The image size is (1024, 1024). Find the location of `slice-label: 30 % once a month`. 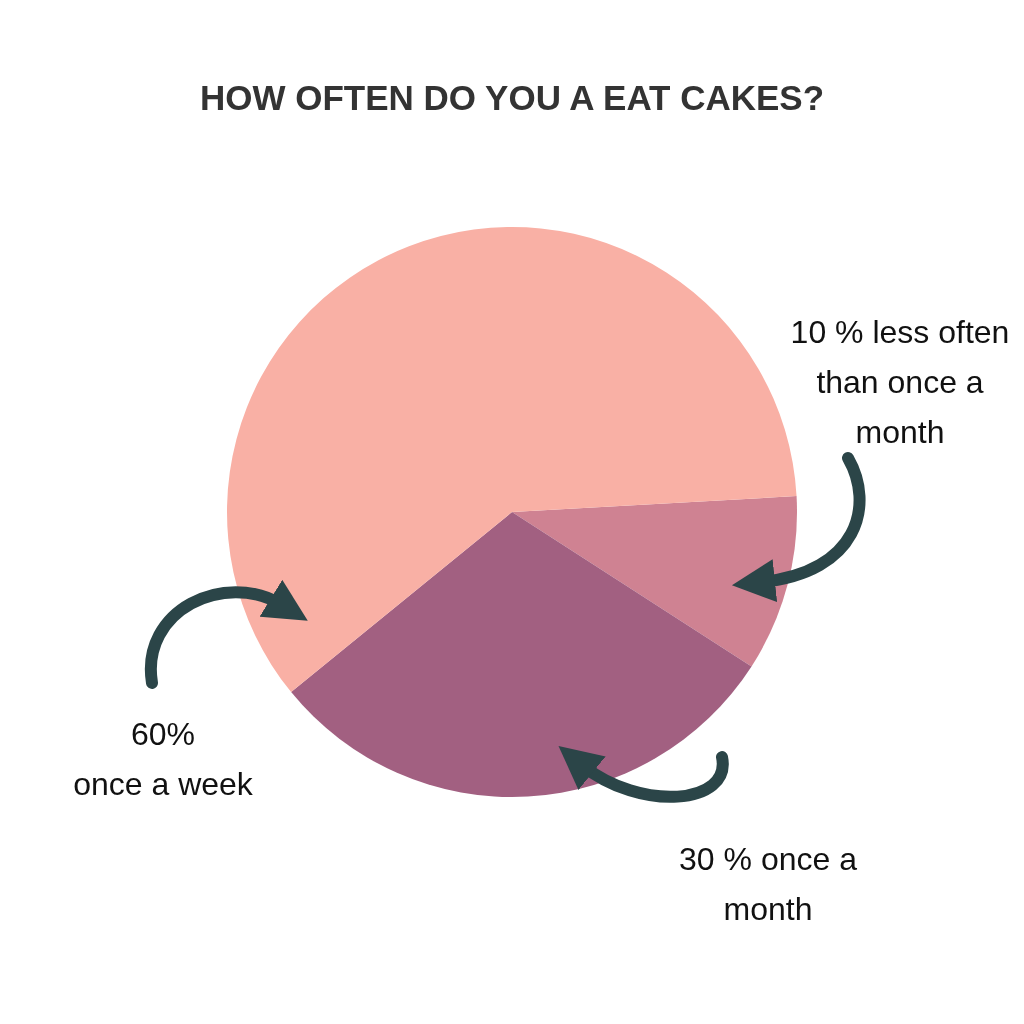

slice-label: 30 % once a month is located at coordinates (768, 884).